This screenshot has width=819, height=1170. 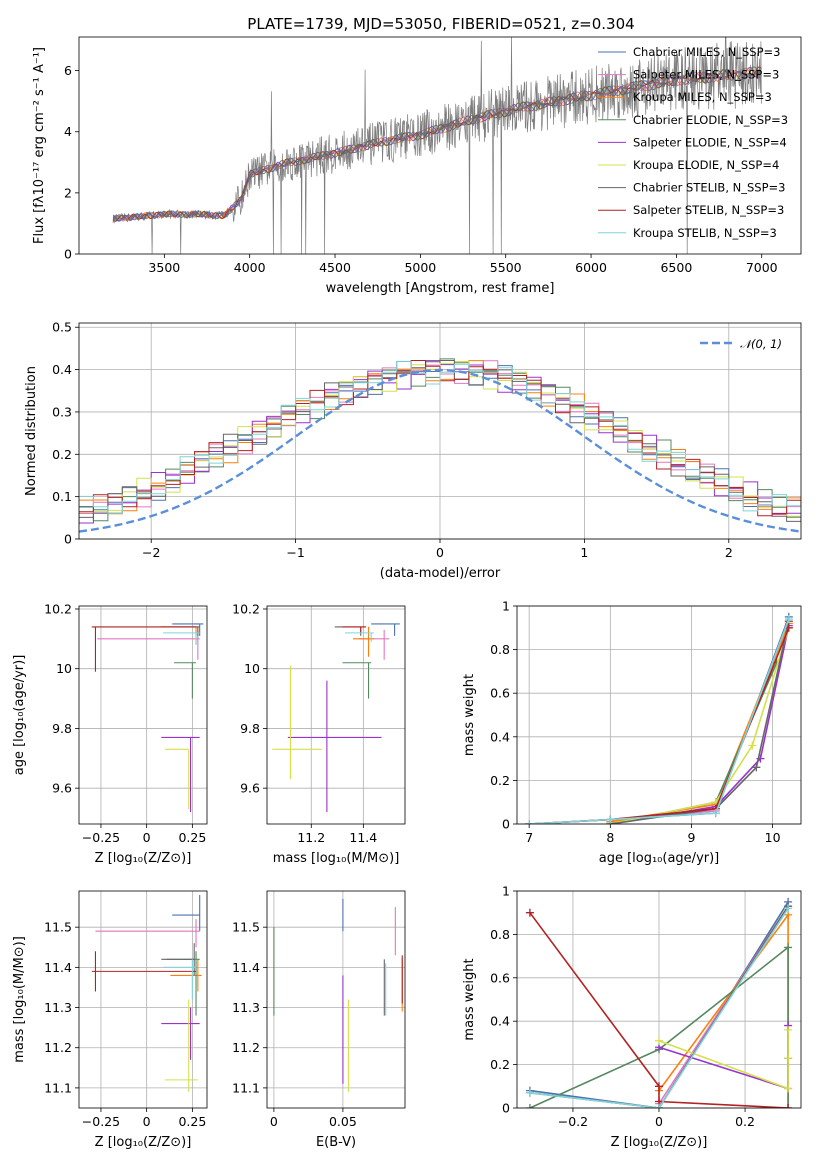 I want to click on plot-area-age_vs_mass, so click(x=336, y=718).